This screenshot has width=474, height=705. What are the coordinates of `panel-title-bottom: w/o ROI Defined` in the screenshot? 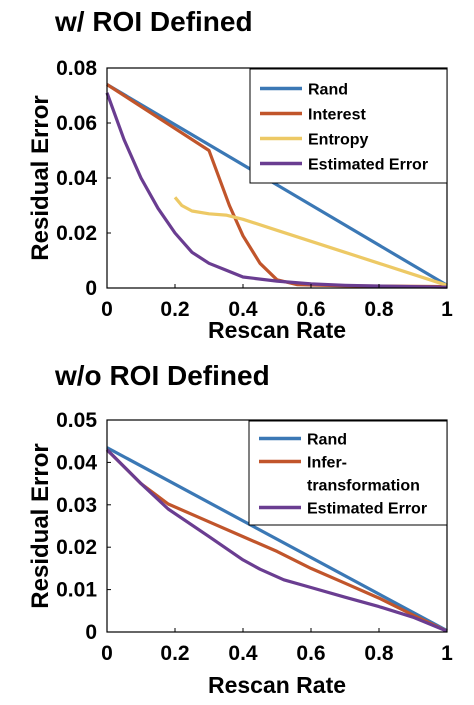 It's located at (162, 375).